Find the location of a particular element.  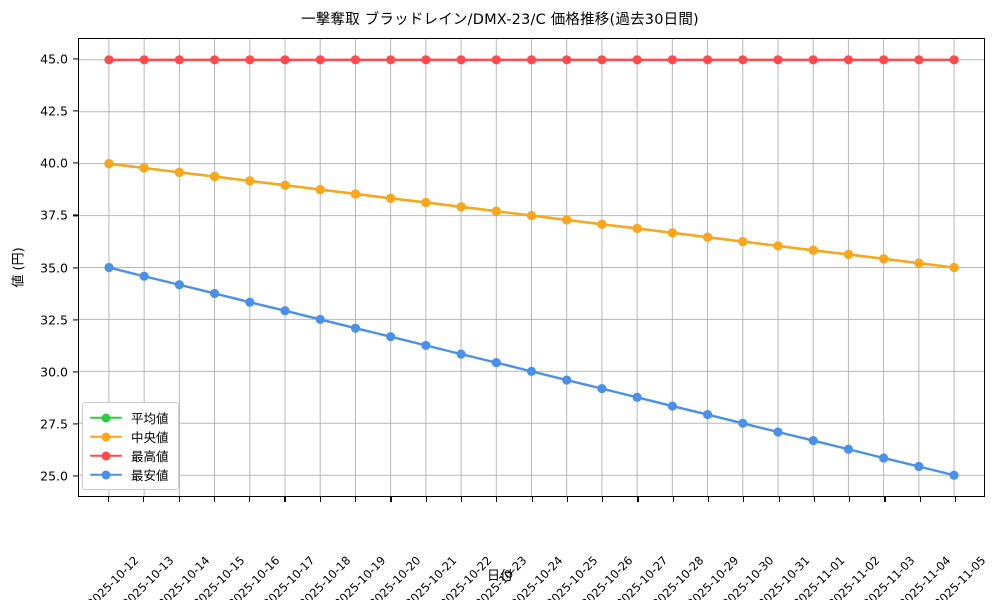

chart-title: 一撃奪取 ブラッドレイン/DMX-23/C 価格推移(過去30日間) is located at coordinates (500, 20).